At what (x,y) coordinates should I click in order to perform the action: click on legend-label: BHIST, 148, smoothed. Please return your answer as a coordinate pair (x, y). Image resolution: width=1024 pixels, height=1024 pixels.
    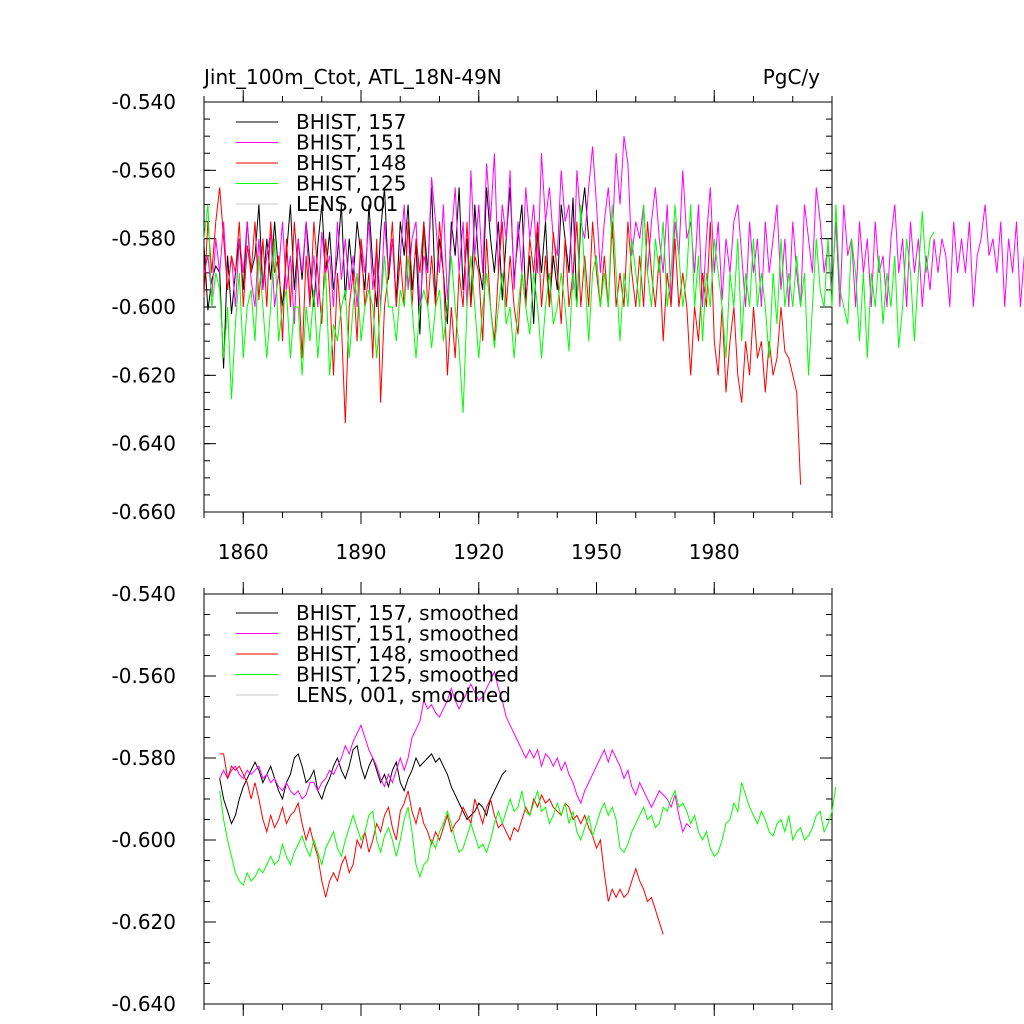
    Looking at the image, I should click on (407, 654).